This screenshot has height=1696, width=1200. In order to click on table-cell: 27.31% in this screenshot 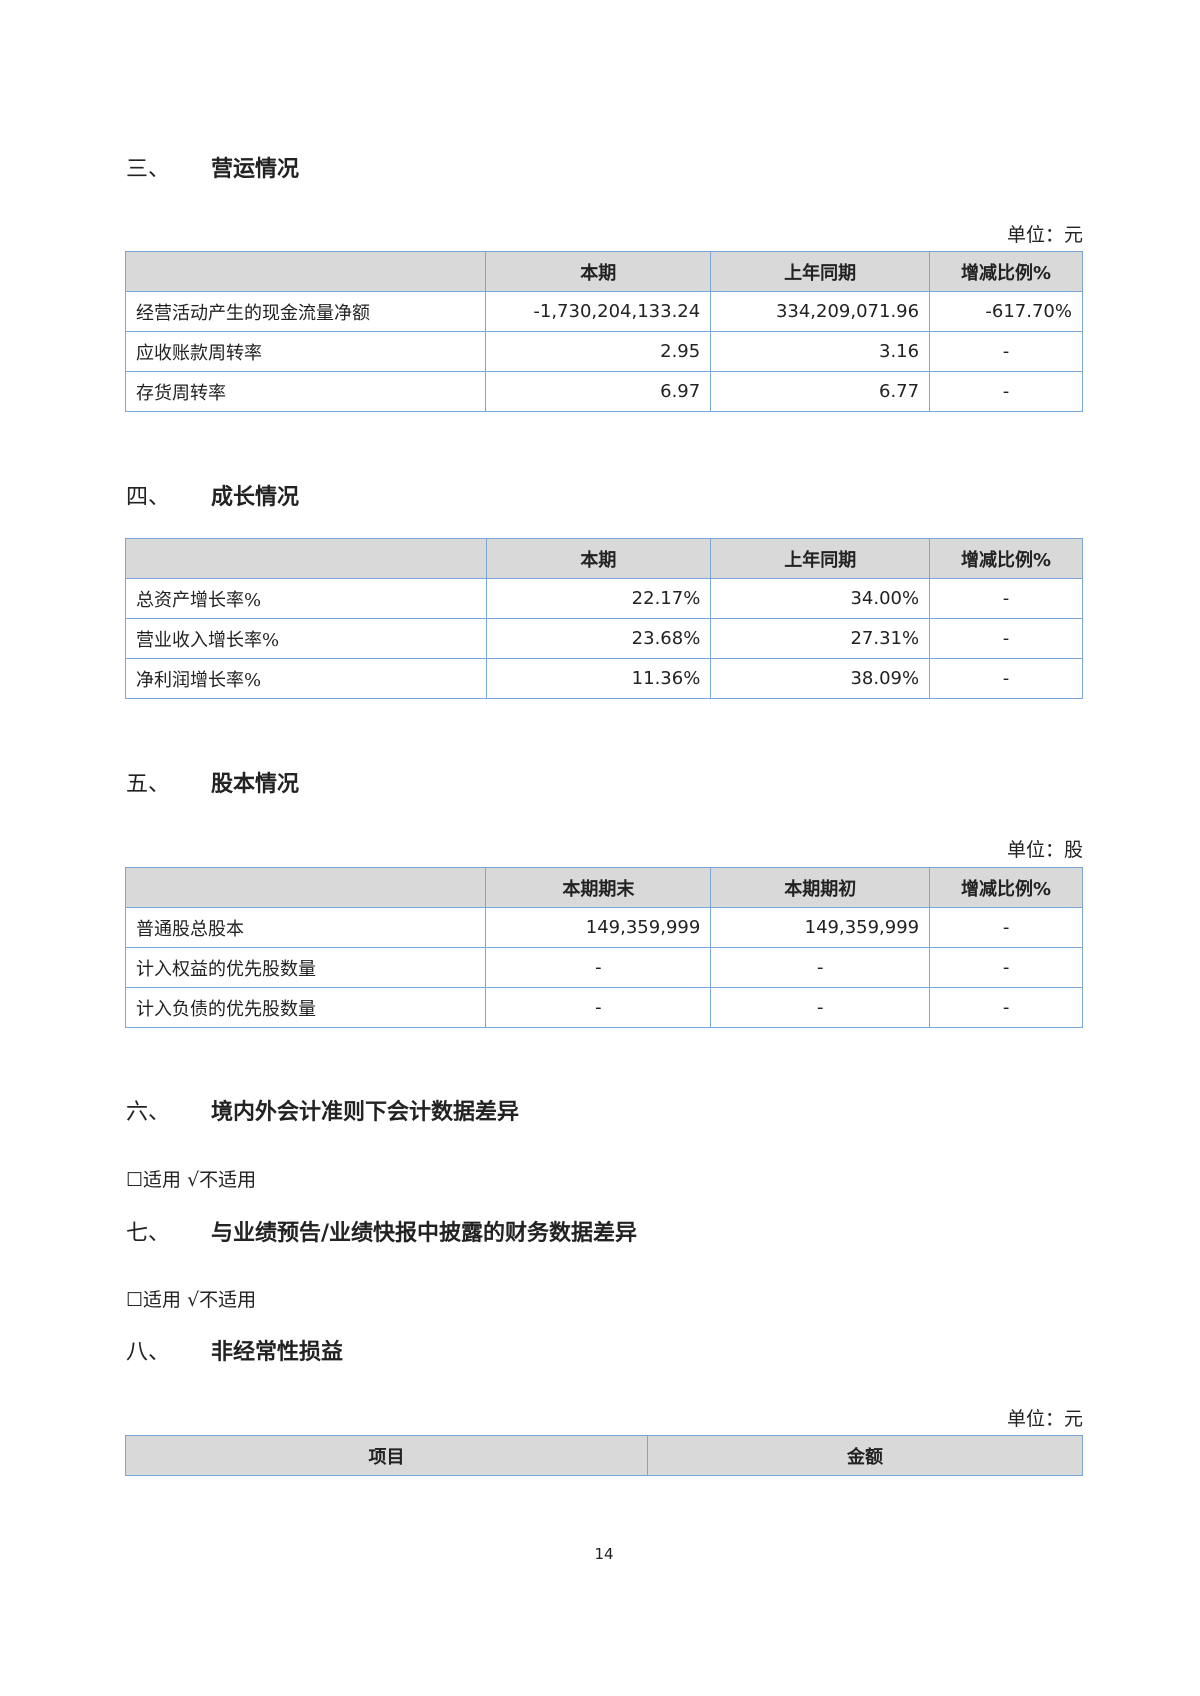, I will do `click(820, 638)`.